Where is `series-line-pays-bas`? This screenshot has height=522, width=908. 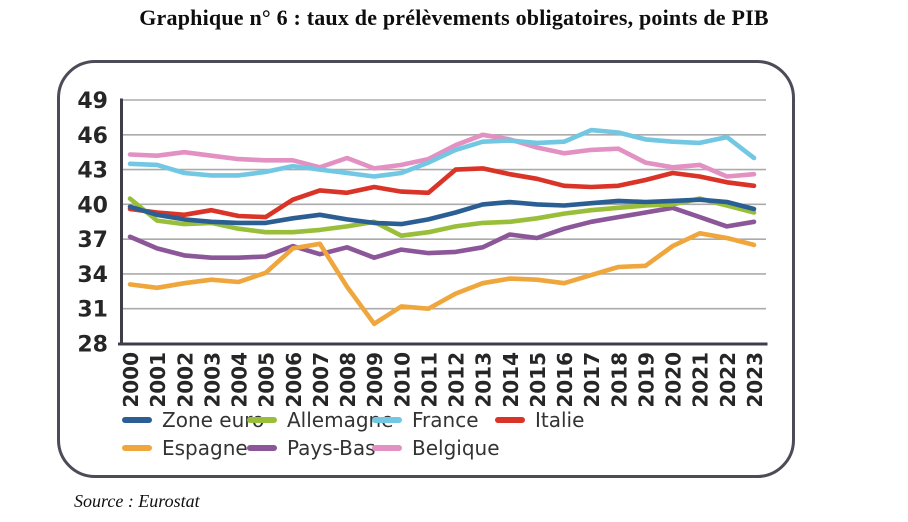 series-line-pays-bas is located at coordinates (442, 232).